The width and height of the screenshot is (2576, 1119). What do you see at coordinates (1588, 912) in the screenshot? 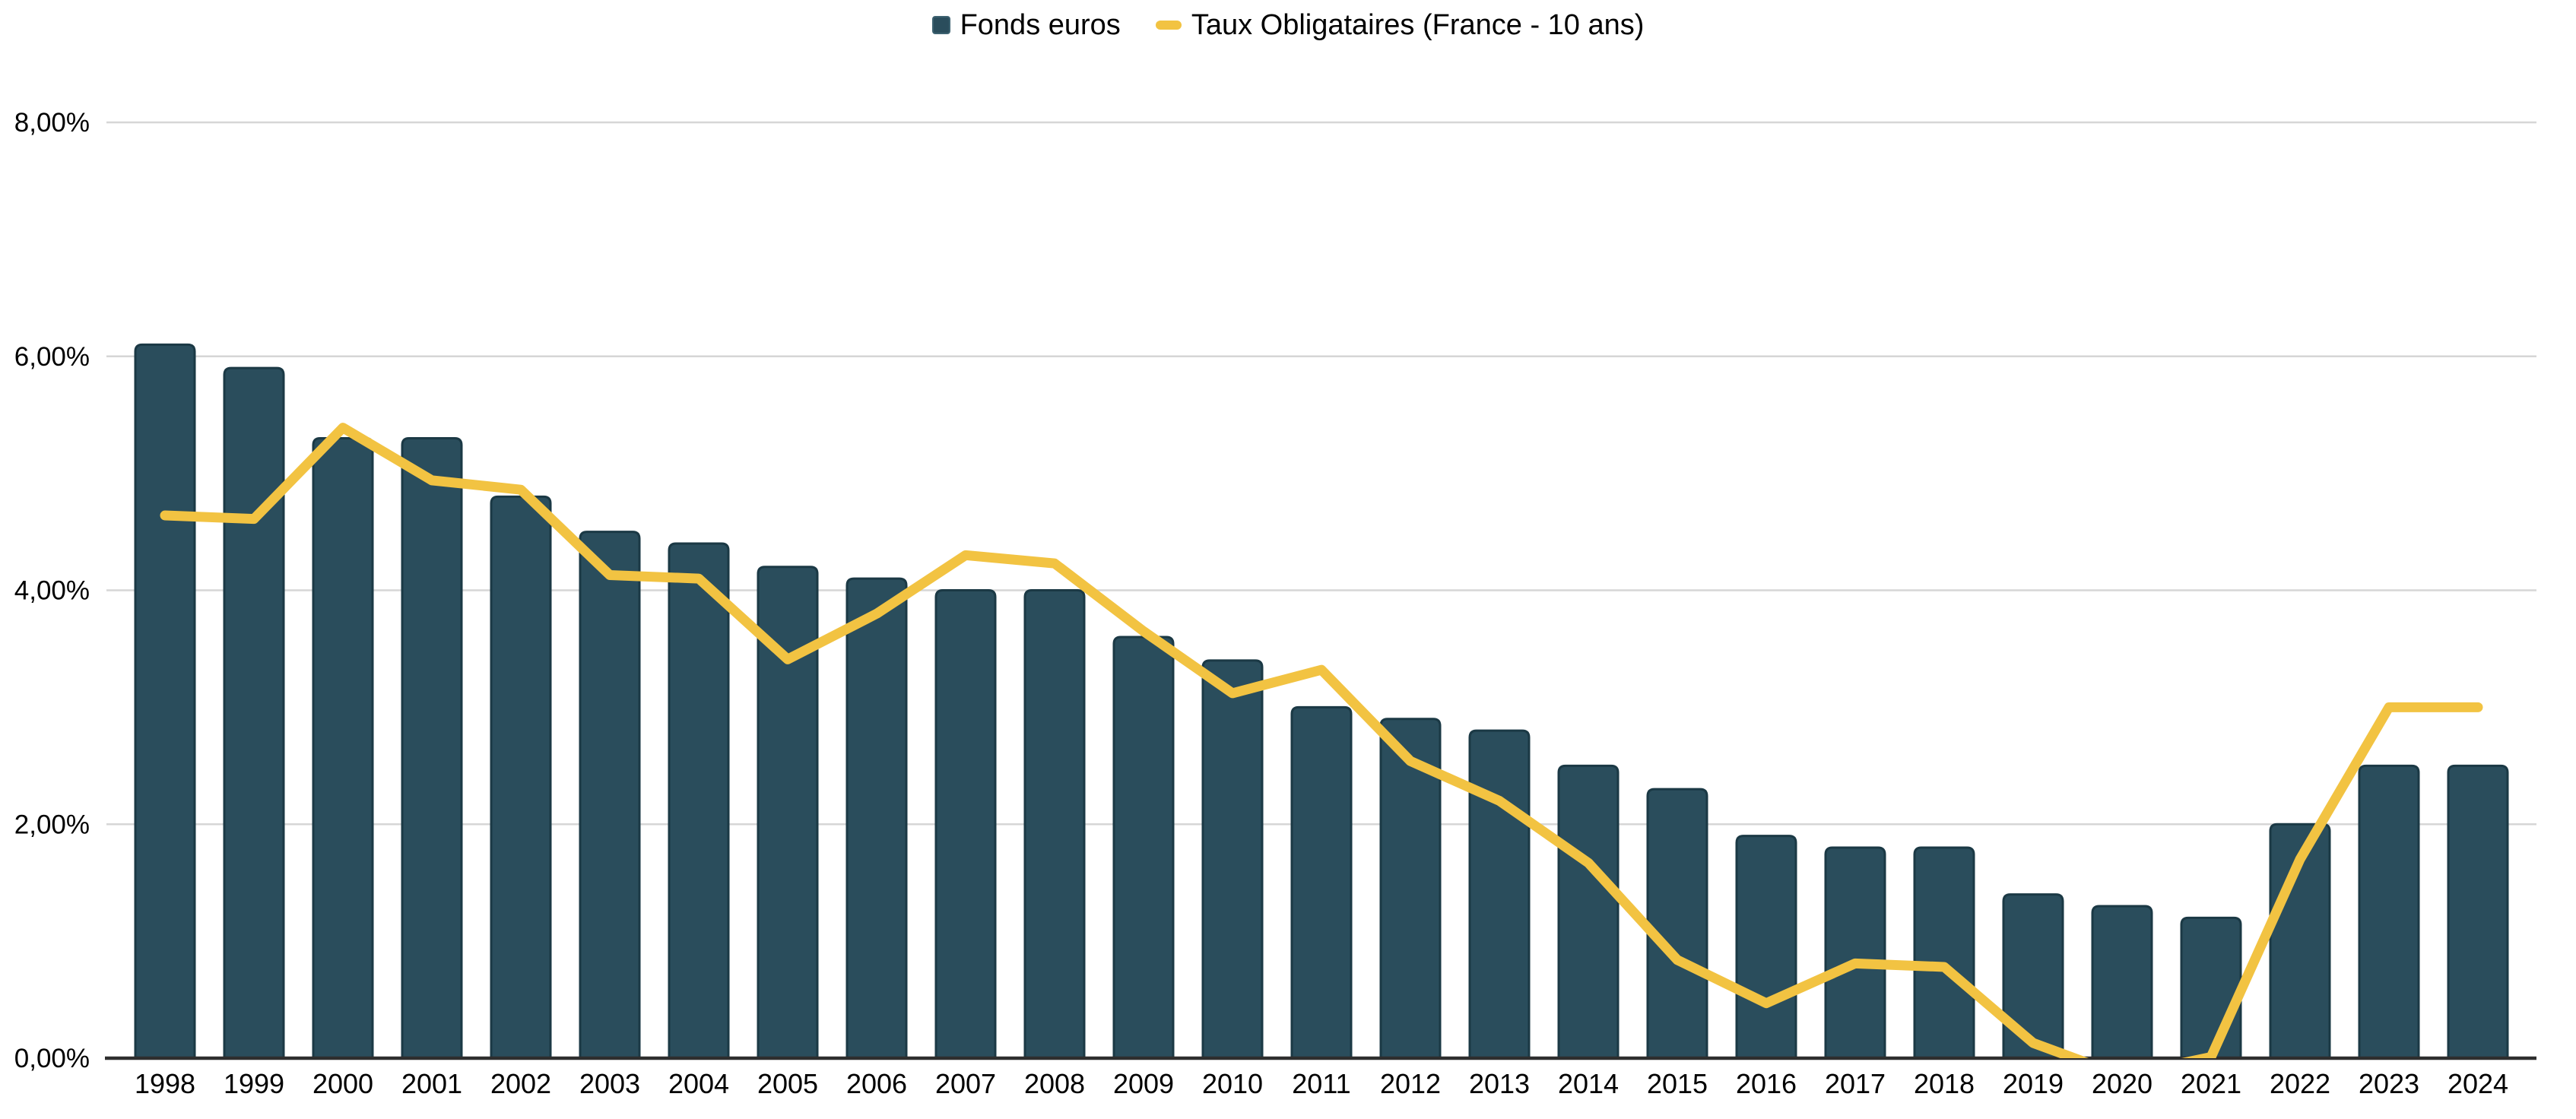
I see `bar-2014` at bounding box center [1588, 912].